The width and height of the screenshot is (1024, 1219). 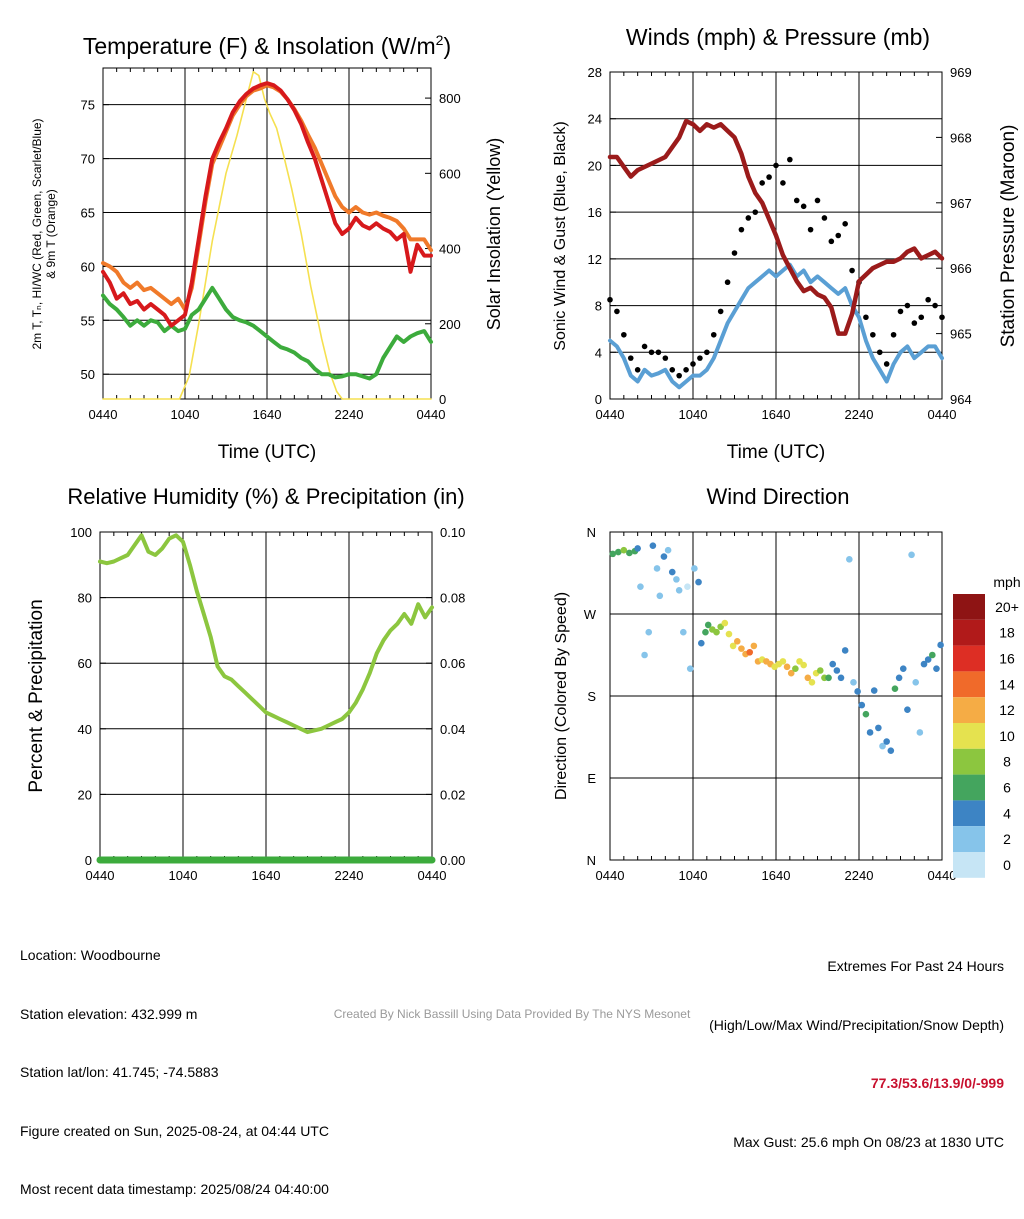 What do you see at coordinates (776, 452) in the screenshot?
I see `winds-x-label: Time (UTC)` at bounding box center [776, 452].